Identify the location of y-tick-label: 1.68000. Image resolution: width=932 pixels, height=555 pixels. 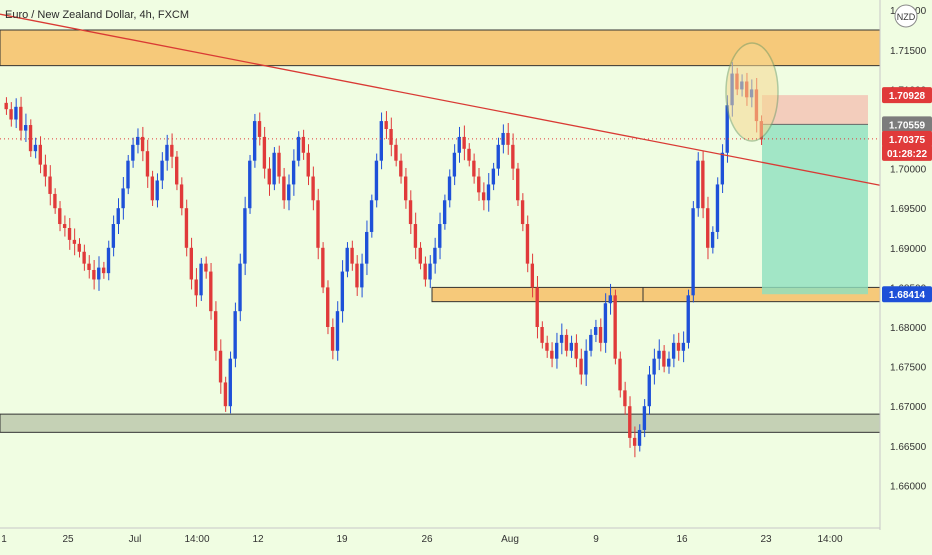
(908, 328).